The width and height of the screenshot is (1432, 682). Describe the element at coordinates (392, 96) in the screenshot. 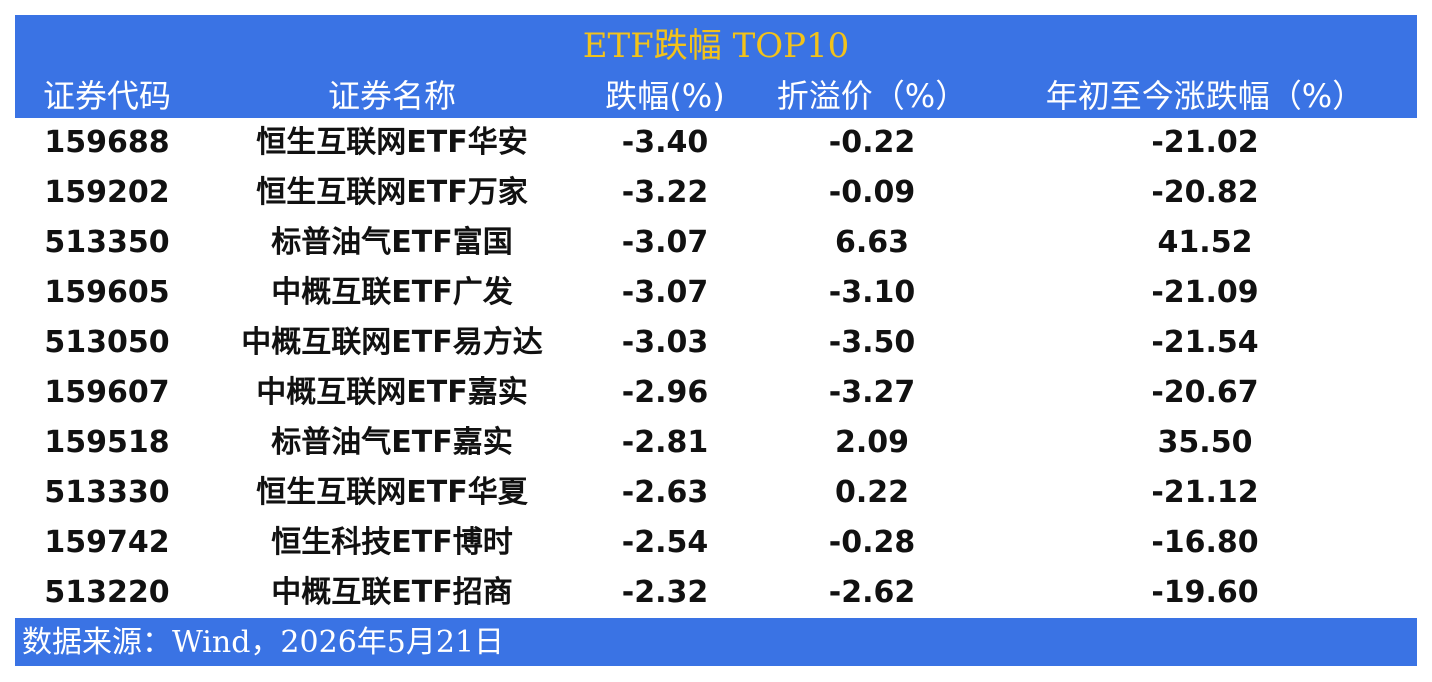

I see `column-header: 证券名称` at that location.